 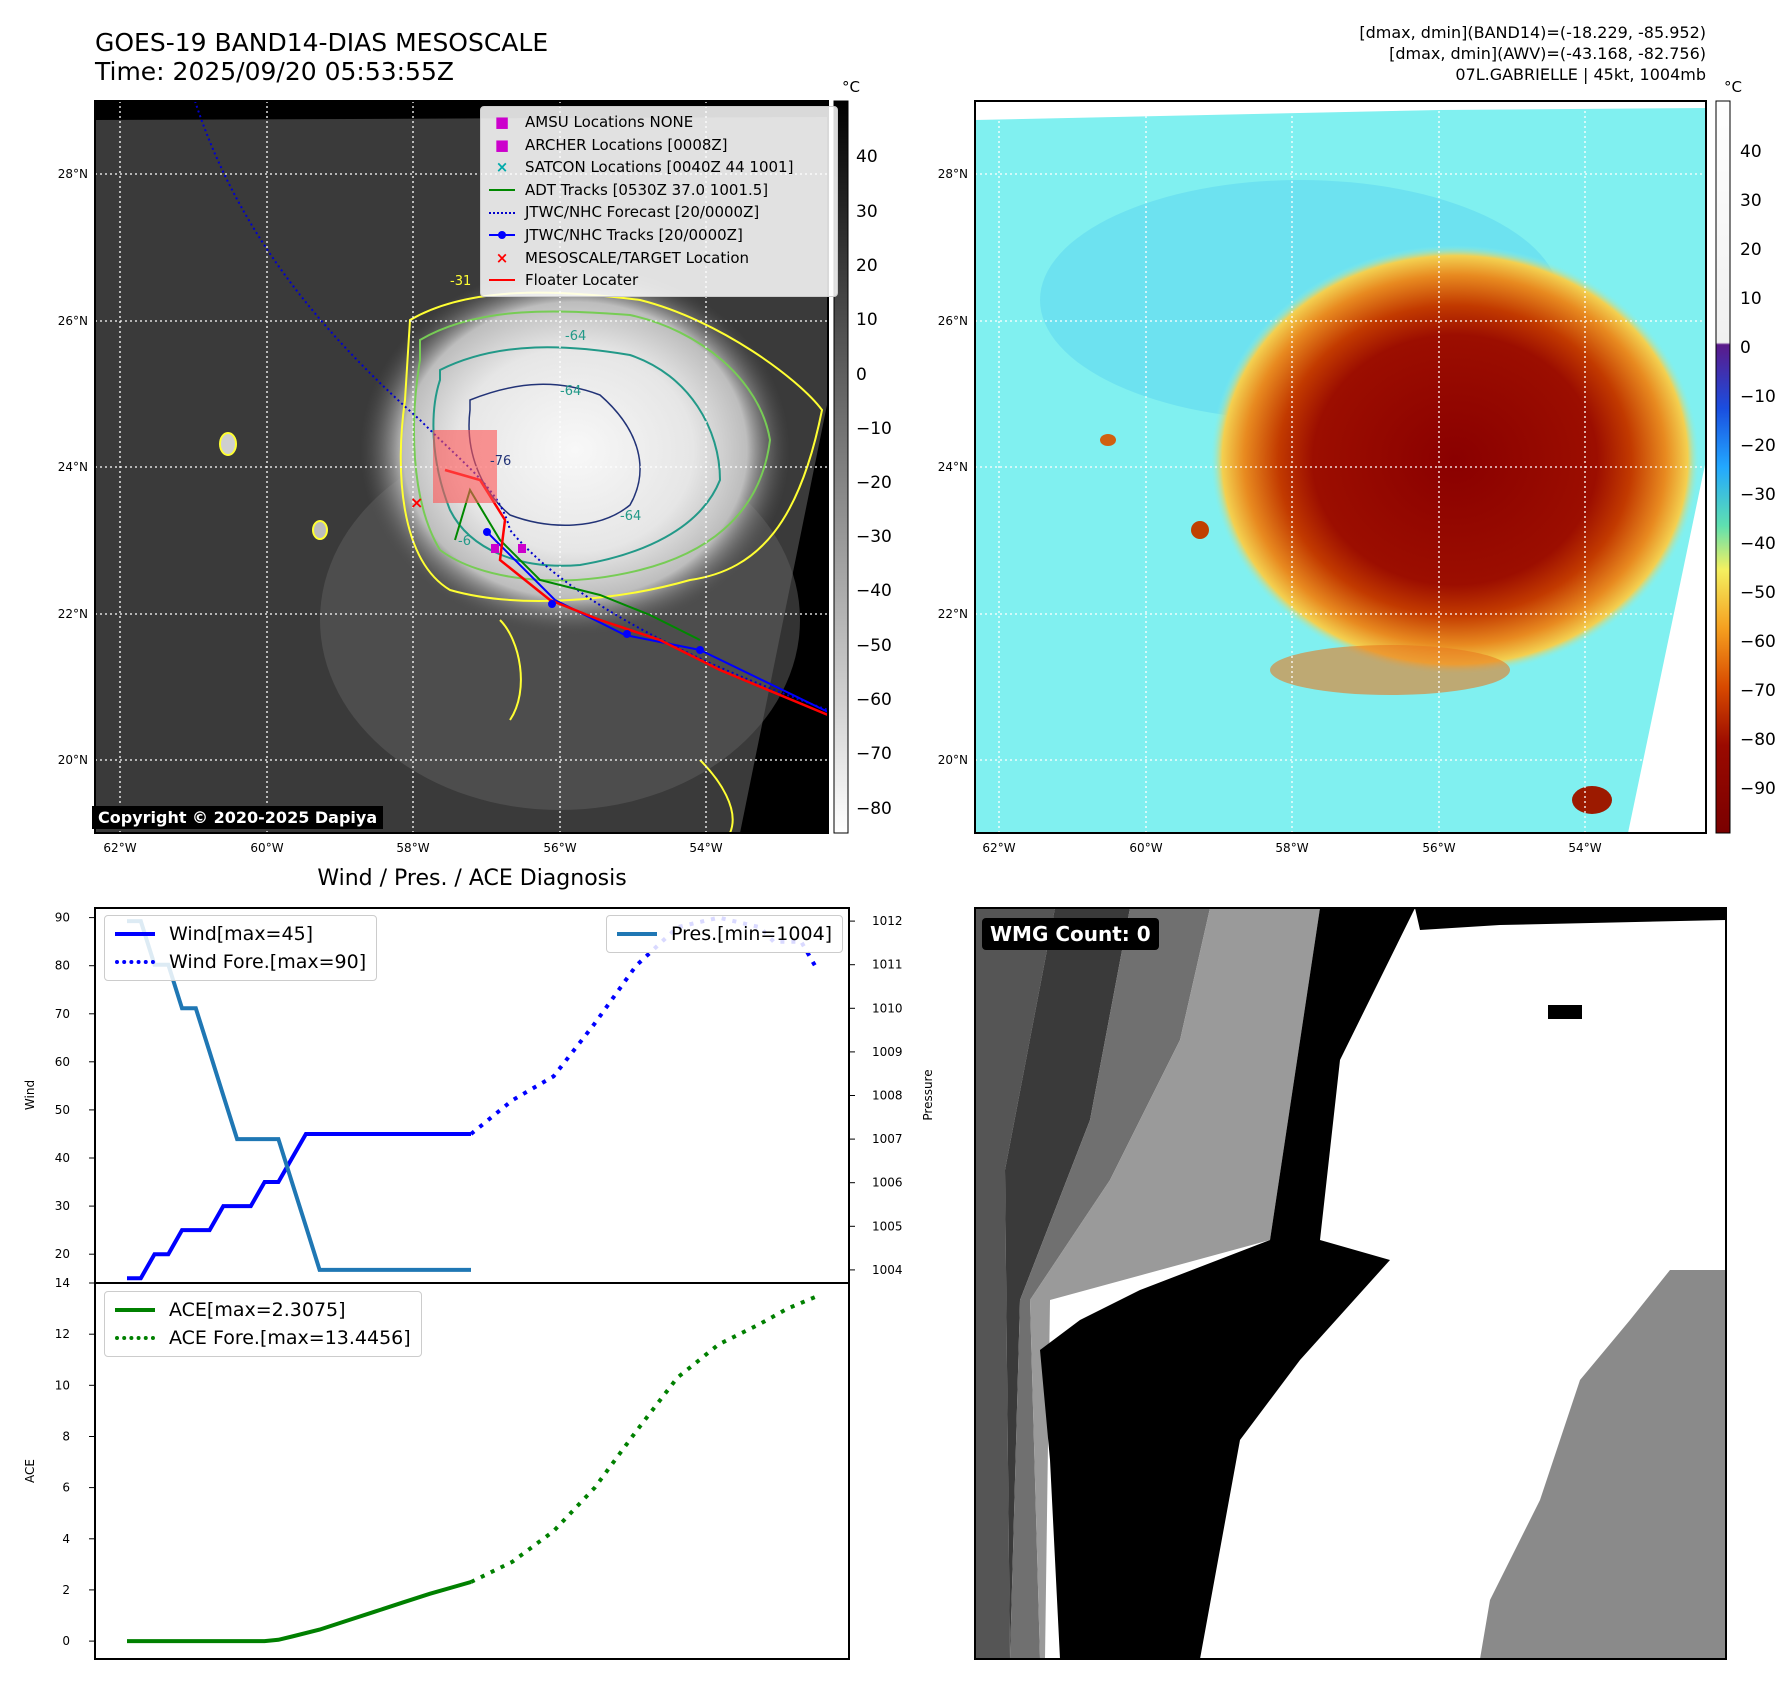 I want to click on colorbar2-unit: °C, so click(x=1733, y=87).